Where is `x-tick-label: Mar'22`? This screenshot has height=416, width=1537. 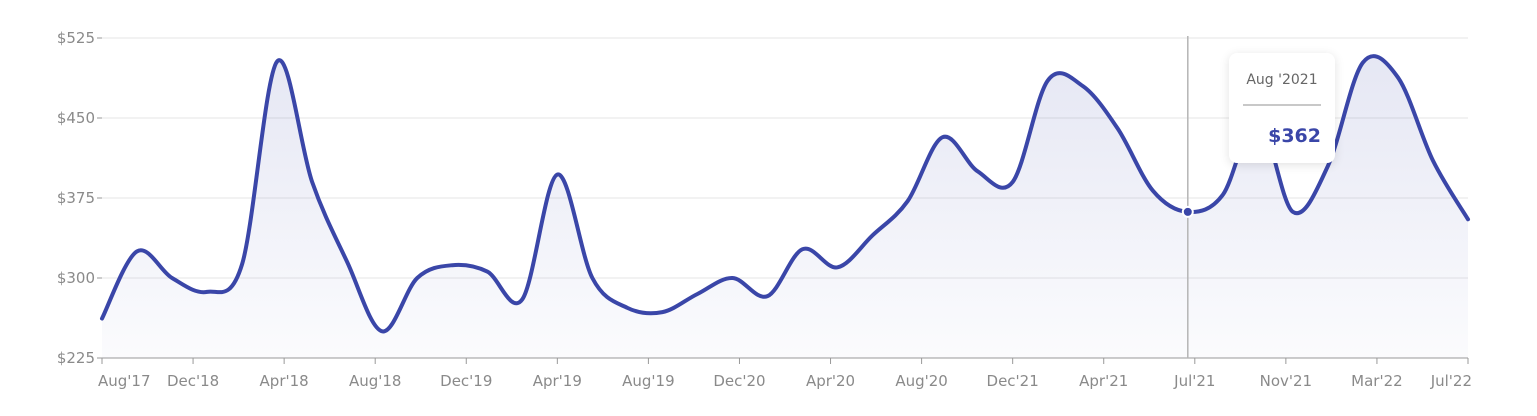
x-tick-label: Mar'22 is located at coordinates (1377, 381).